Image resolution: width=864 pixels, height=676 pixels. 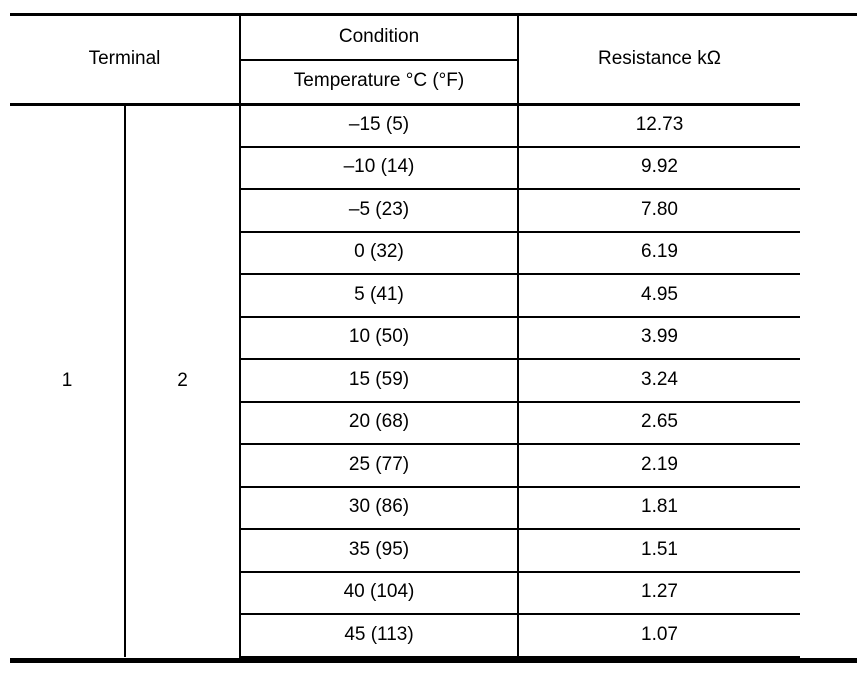 What do you see at coordinates (379, 337) in the screenshot?
I see `temperature-cell: 10 (50)` at bounding box center [379, 337].